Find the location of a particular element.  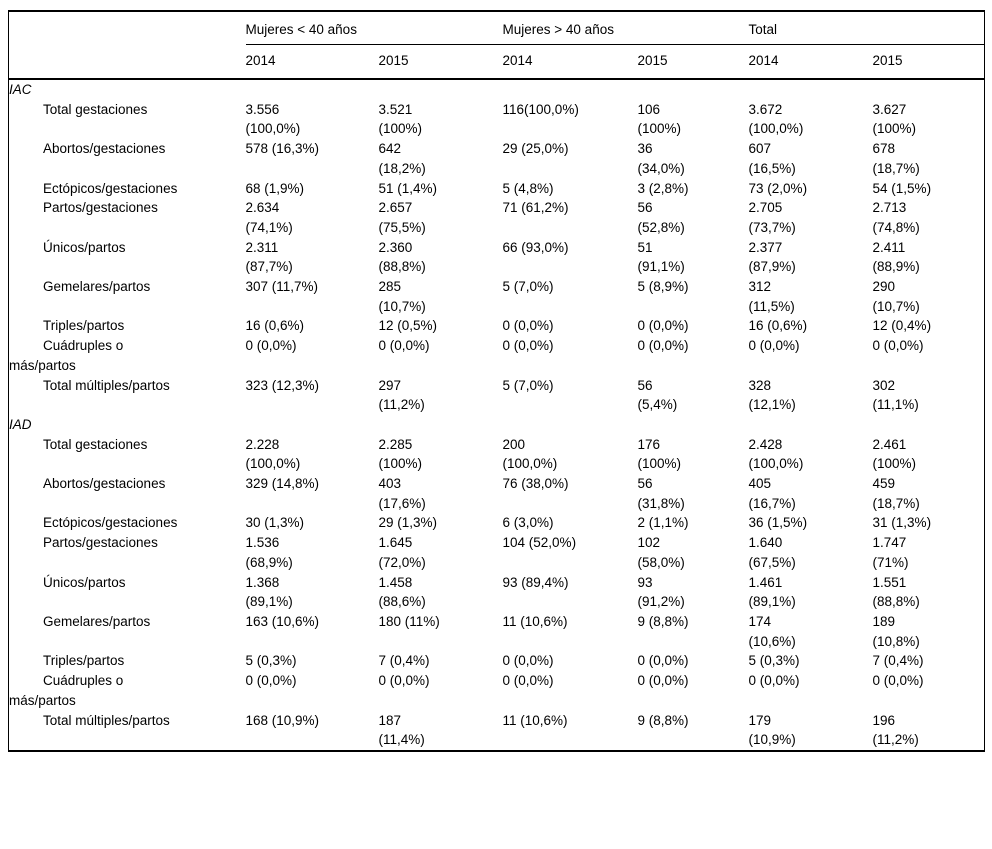

data-cell: 189 (10,8%) is located at coordinates (896, 631).